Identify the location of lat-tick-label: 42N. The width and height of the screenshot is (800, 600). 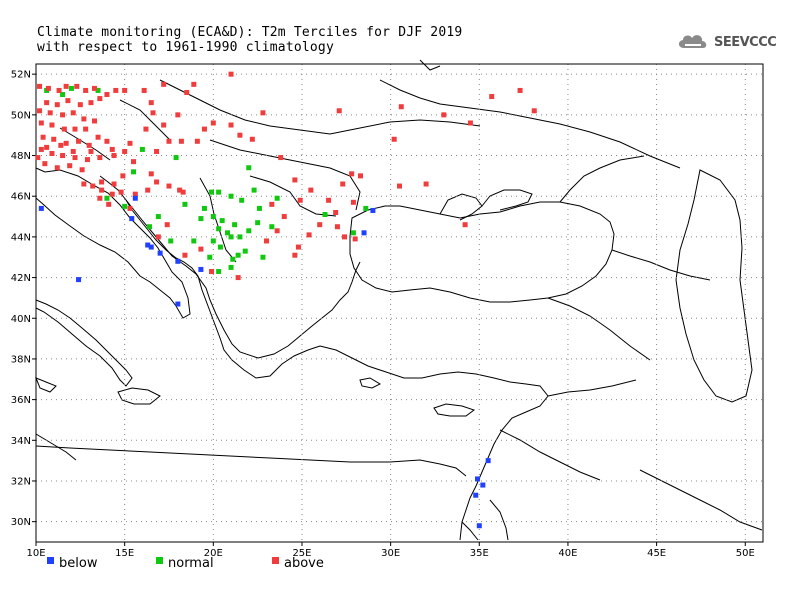
(21, 278).